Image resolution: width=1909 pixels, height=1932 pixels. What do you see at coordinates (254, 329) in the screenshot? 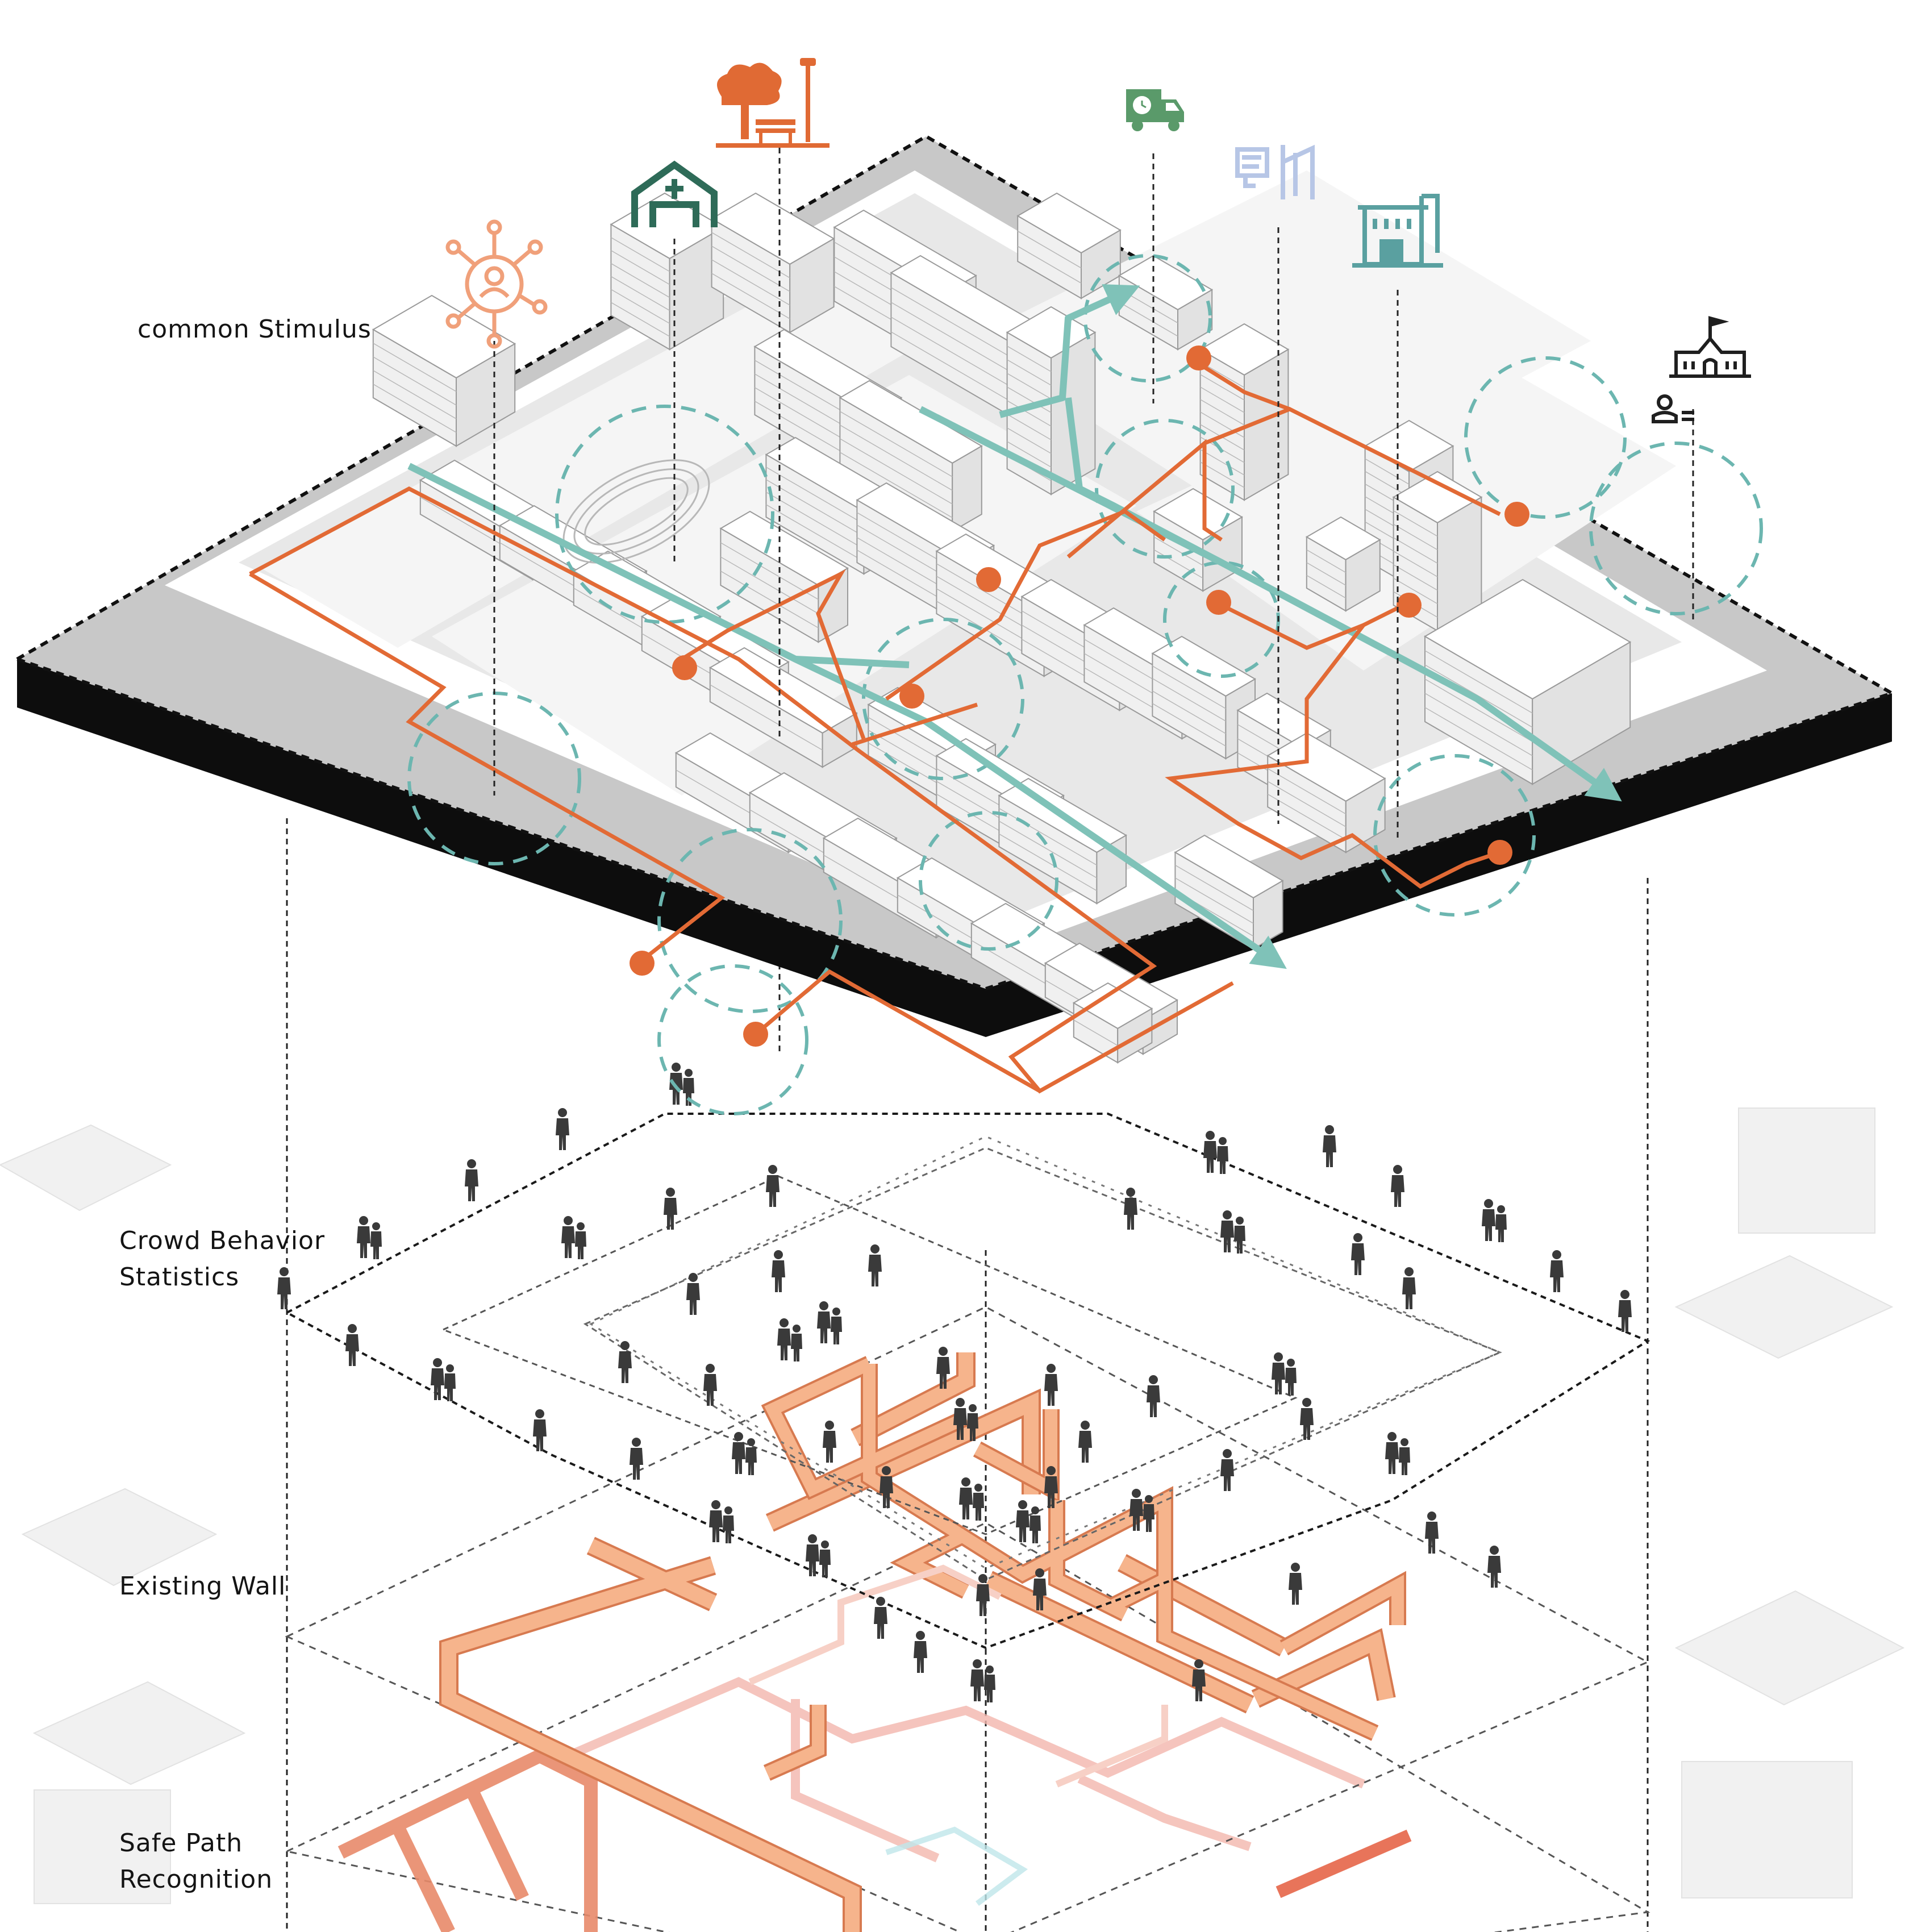
I see `label-common-stimulus: common Stimulus` at bounding box center [254, 329].